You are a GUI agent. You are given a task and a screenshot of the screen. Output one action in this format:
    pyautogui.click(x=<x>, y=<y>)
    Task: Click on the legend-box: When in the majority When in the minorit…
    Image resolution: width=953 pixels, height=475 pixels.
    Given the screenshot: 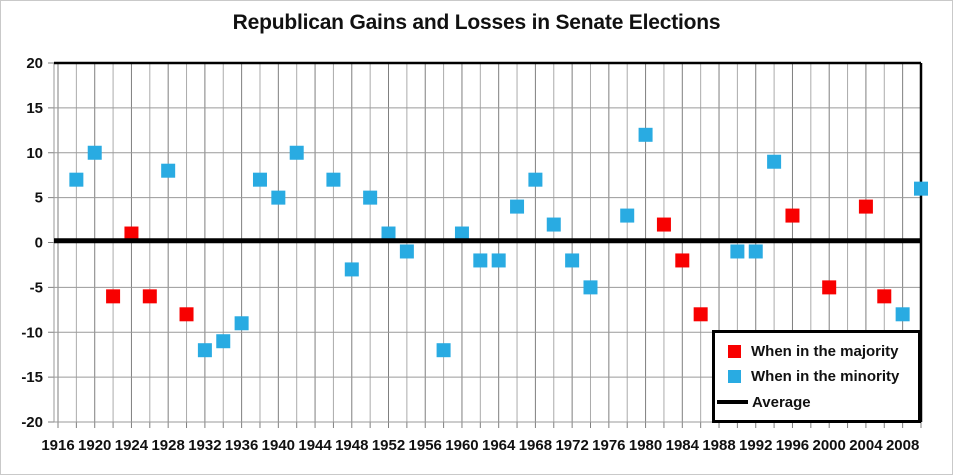 What is the action you would take?
    pyautogui.click(x=816, y=376)
    